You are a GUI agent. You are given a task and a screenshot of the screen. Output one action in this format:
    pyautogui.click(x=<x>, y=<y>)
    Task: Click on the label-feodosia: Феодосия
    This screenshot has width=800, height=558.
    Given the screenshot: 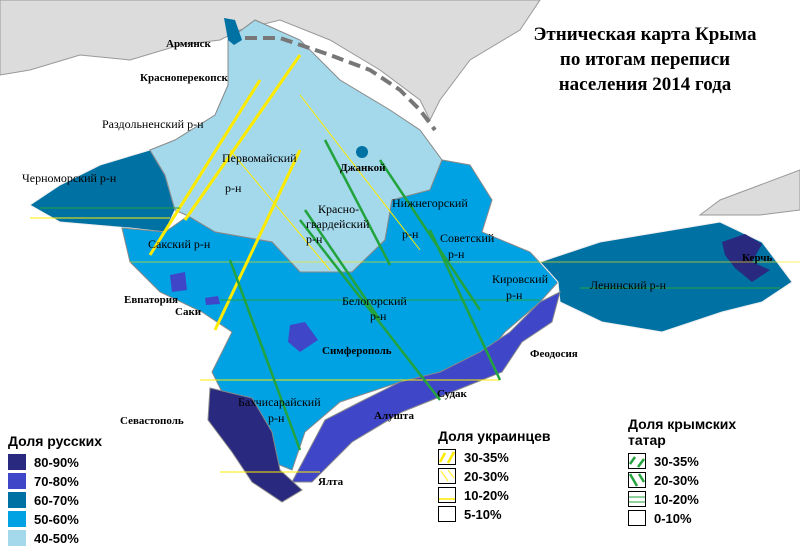 What is the action you would take?
    pyautogui.click(x=554, y=354)
    